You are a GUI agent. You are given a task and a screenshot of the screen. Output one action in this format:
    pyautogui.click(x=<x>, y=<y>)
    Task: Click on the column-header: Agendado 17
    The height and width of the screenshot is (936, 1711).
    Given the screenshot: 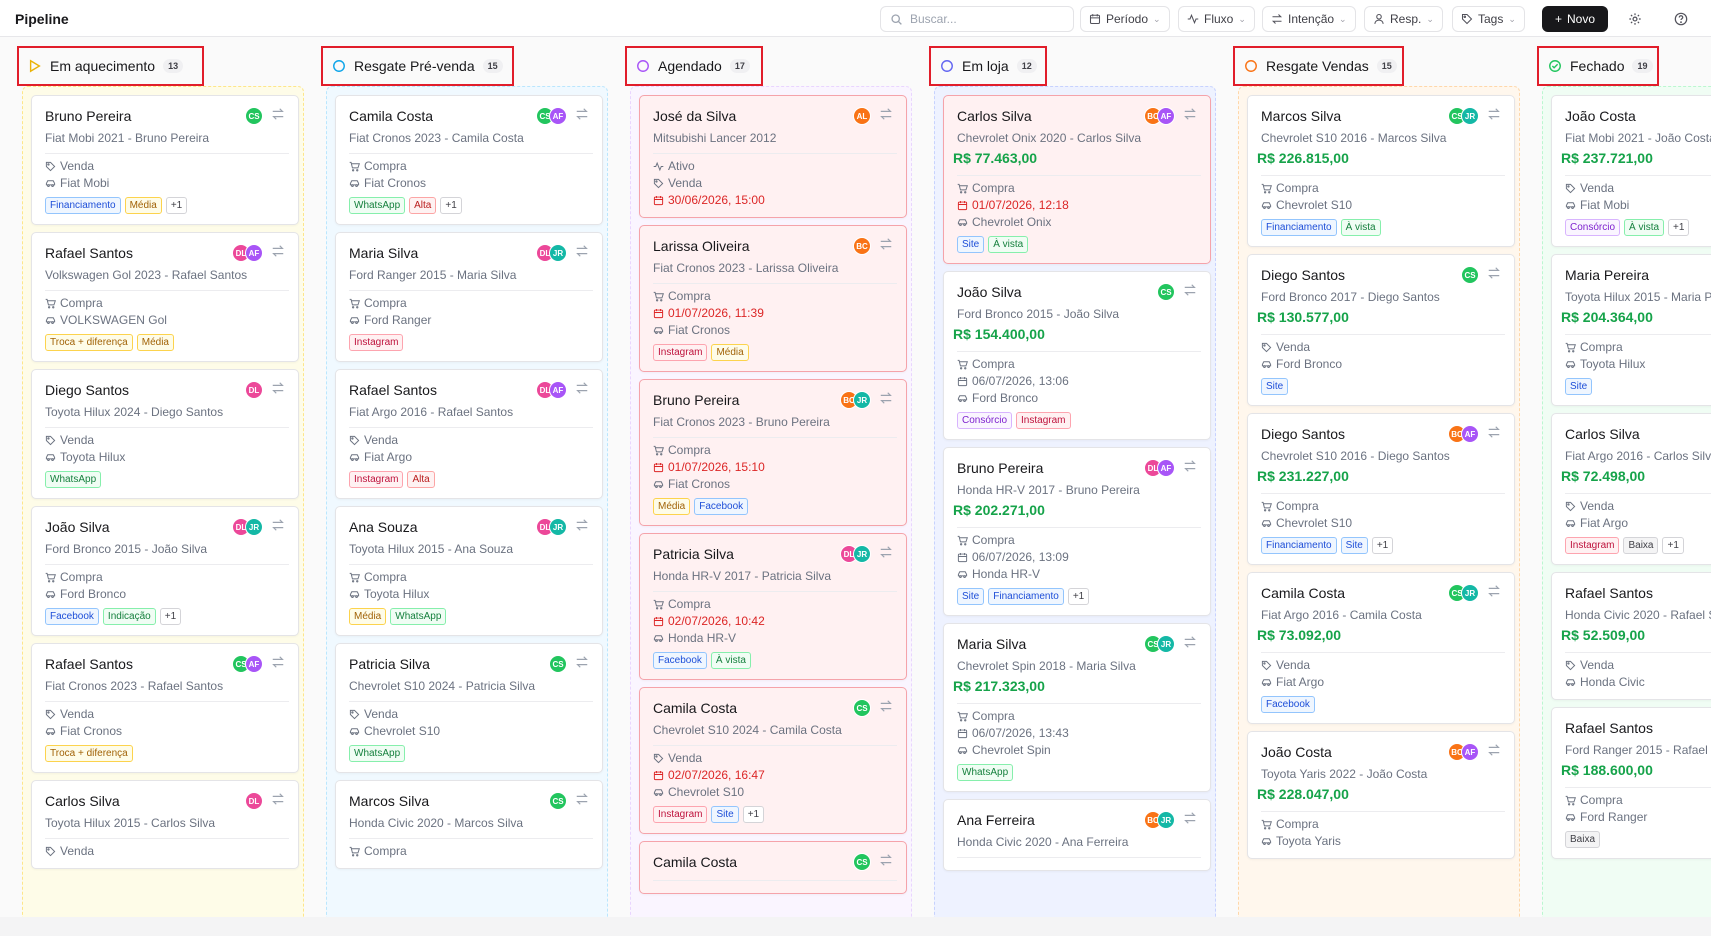 What is the action you would take?
    pyautogui.click(x=688, y=66)
    